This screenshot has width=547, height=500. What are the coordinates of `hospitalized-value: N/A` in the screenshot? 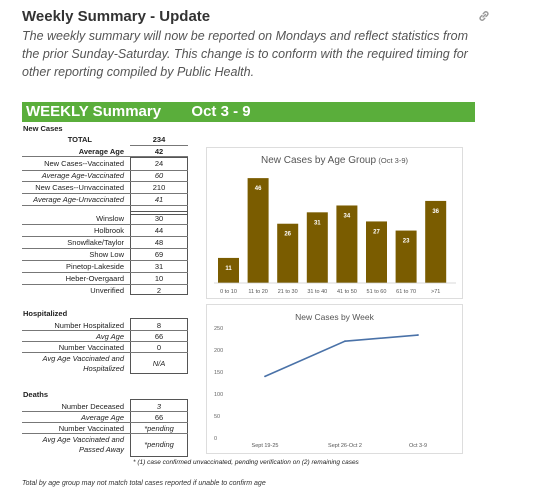 It's located at (159, 363).